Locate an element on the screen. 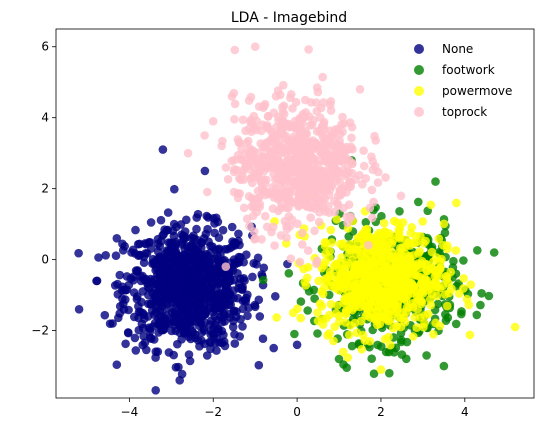 The image size is (546, 433). x-tick-label: 0 is located at coordinates (297, 412).